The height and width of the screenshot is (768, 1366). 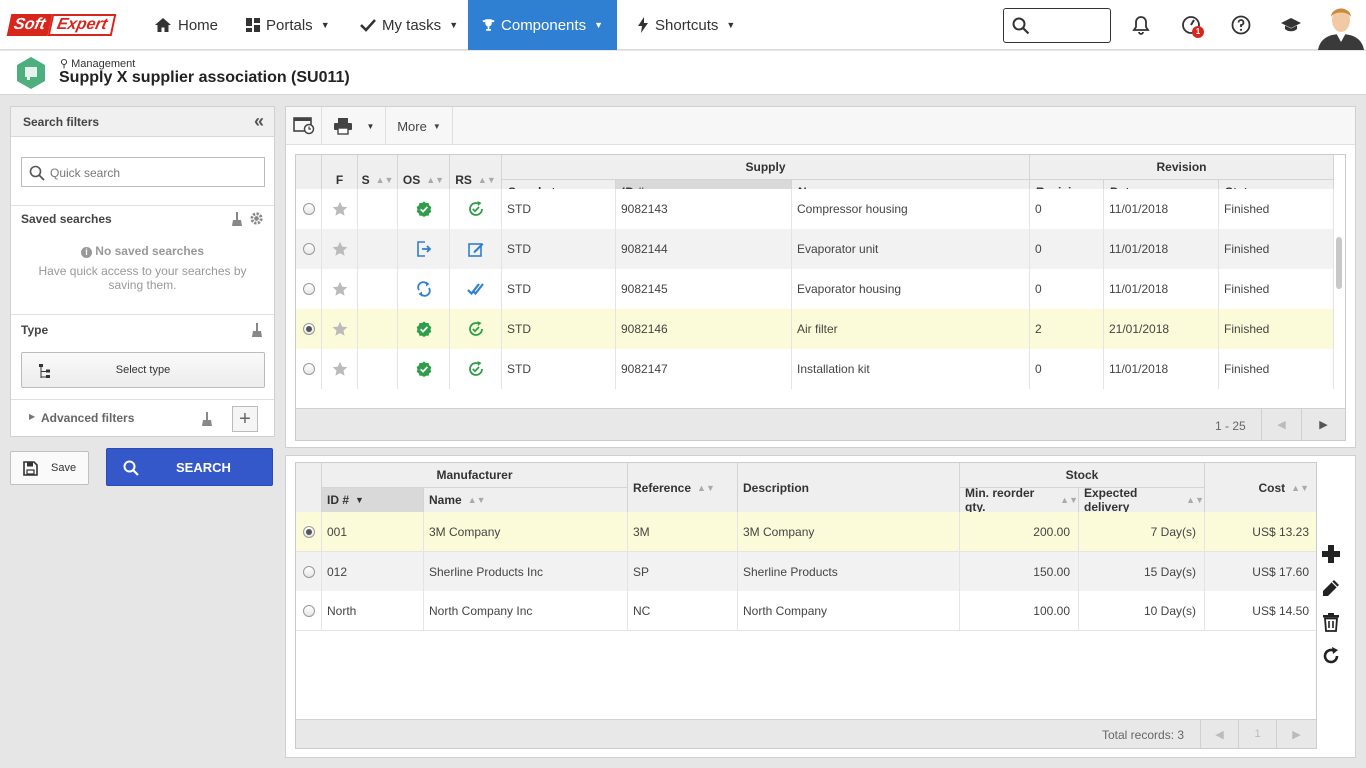 I want to click on nav-components: Components ▼, so click(x=542, y=25).